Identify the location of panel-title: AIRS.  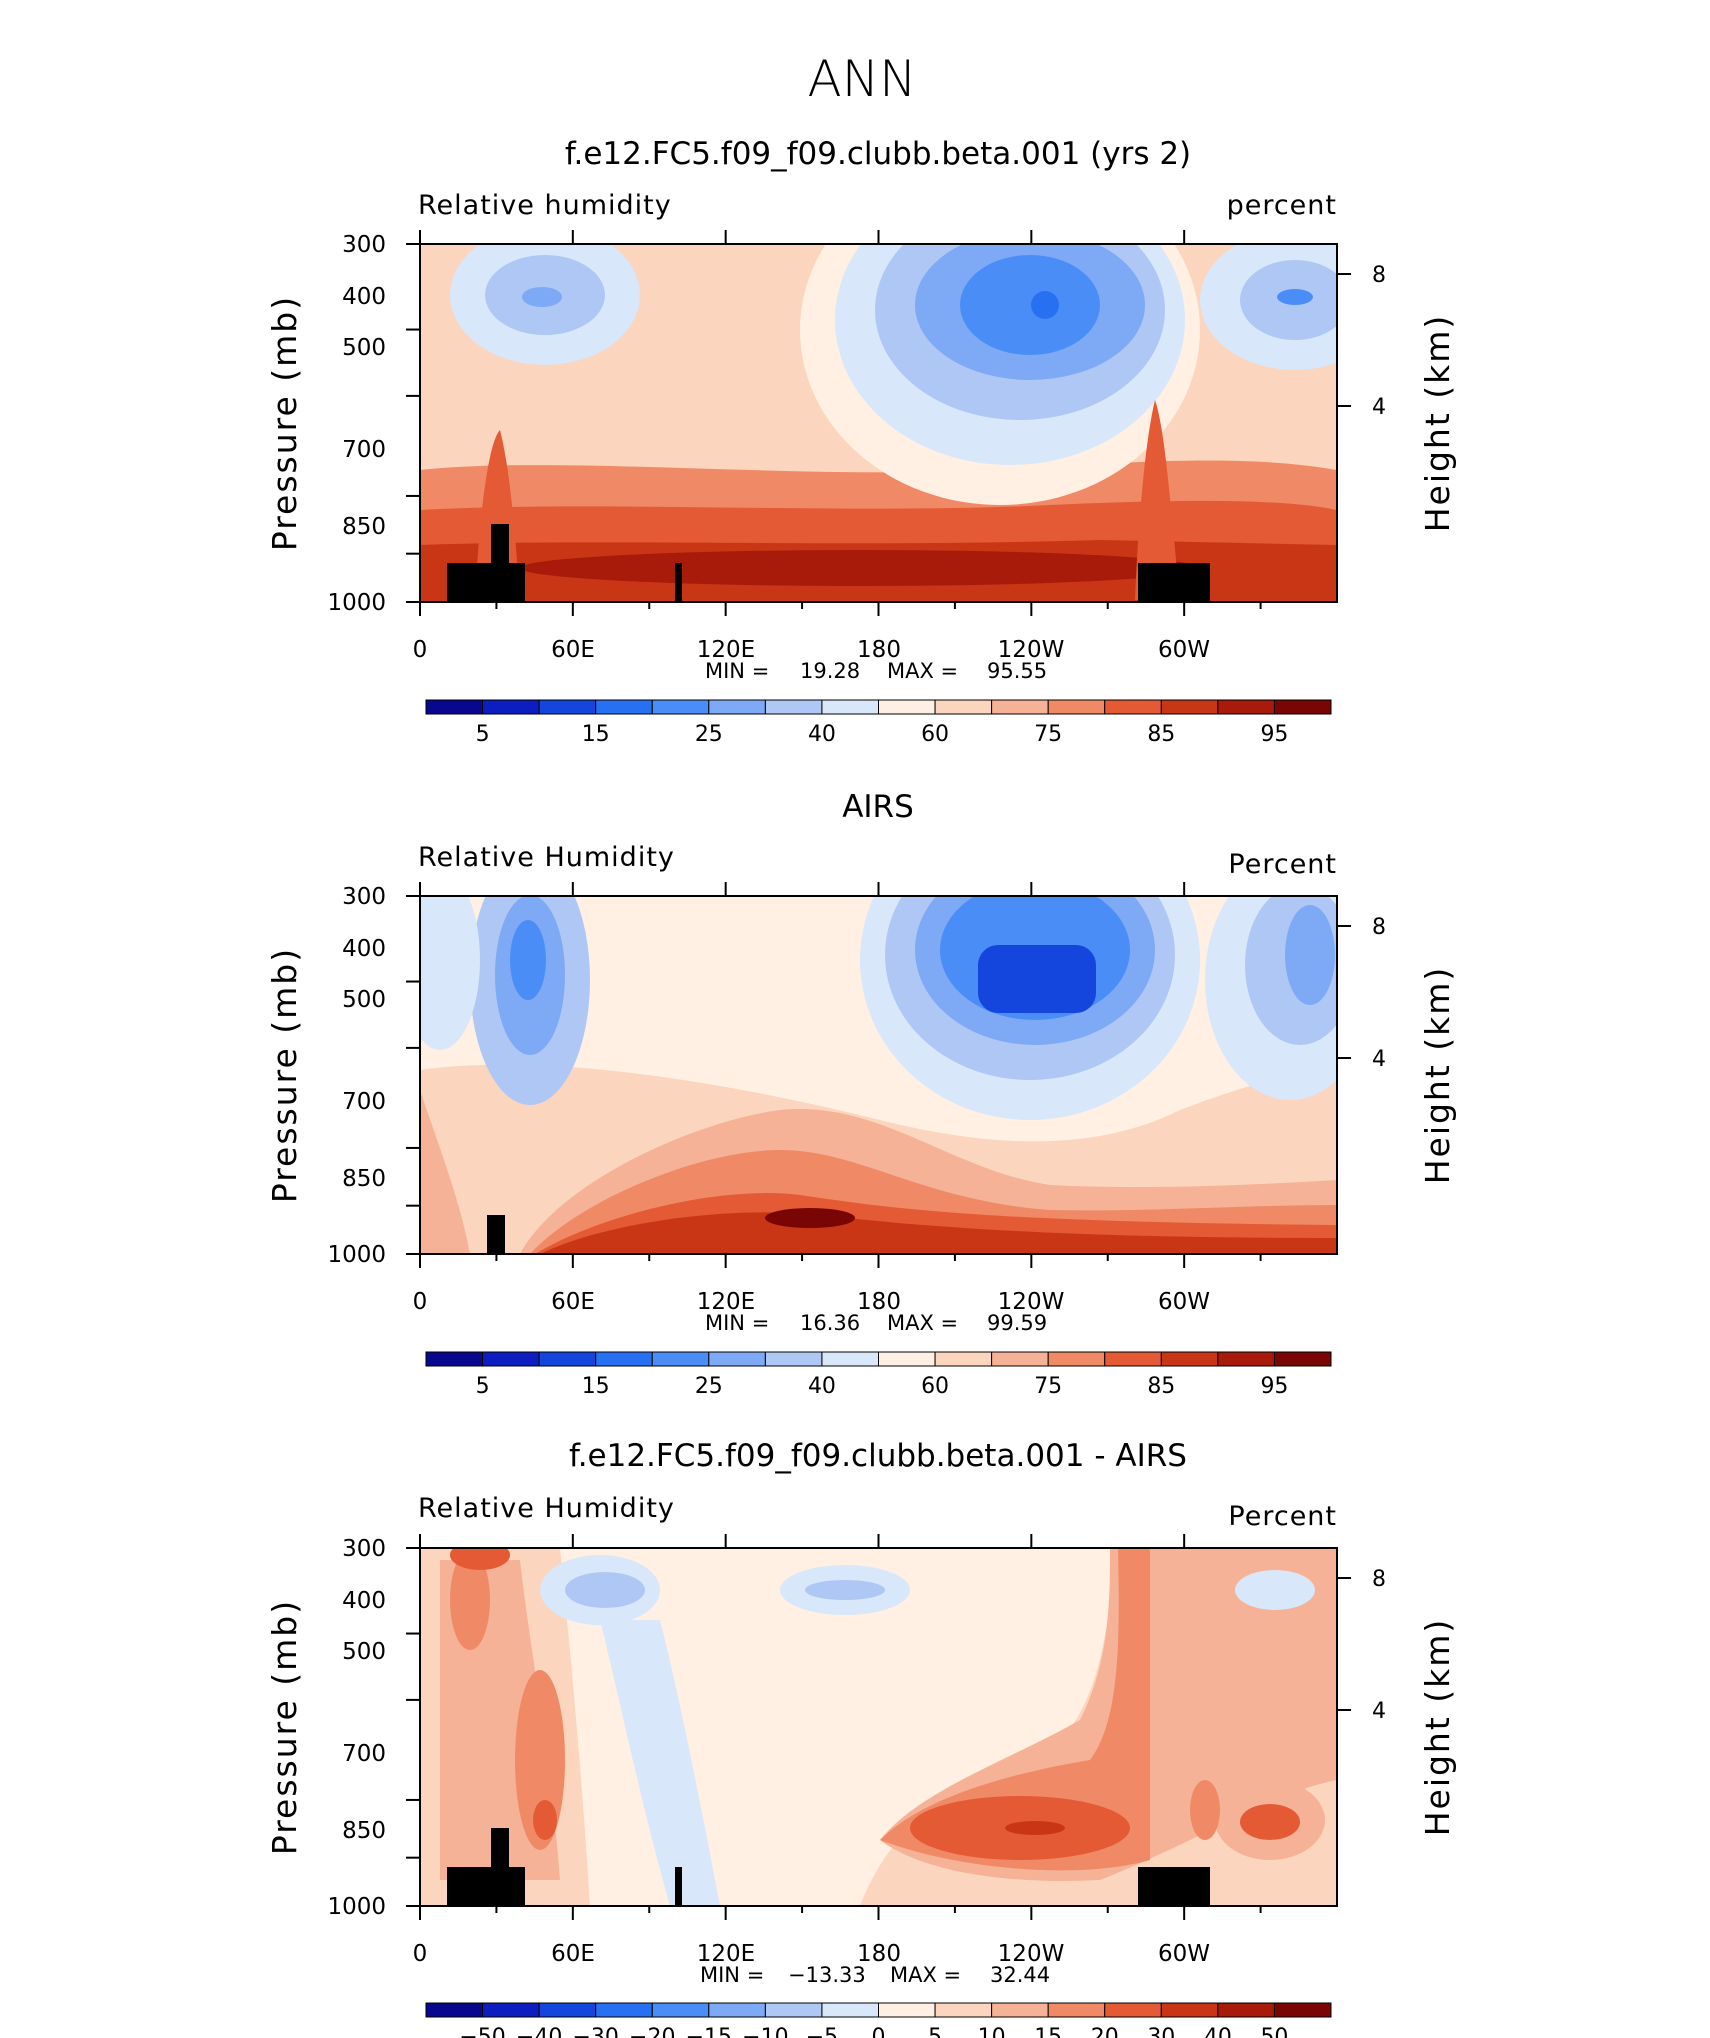
(878, 807).